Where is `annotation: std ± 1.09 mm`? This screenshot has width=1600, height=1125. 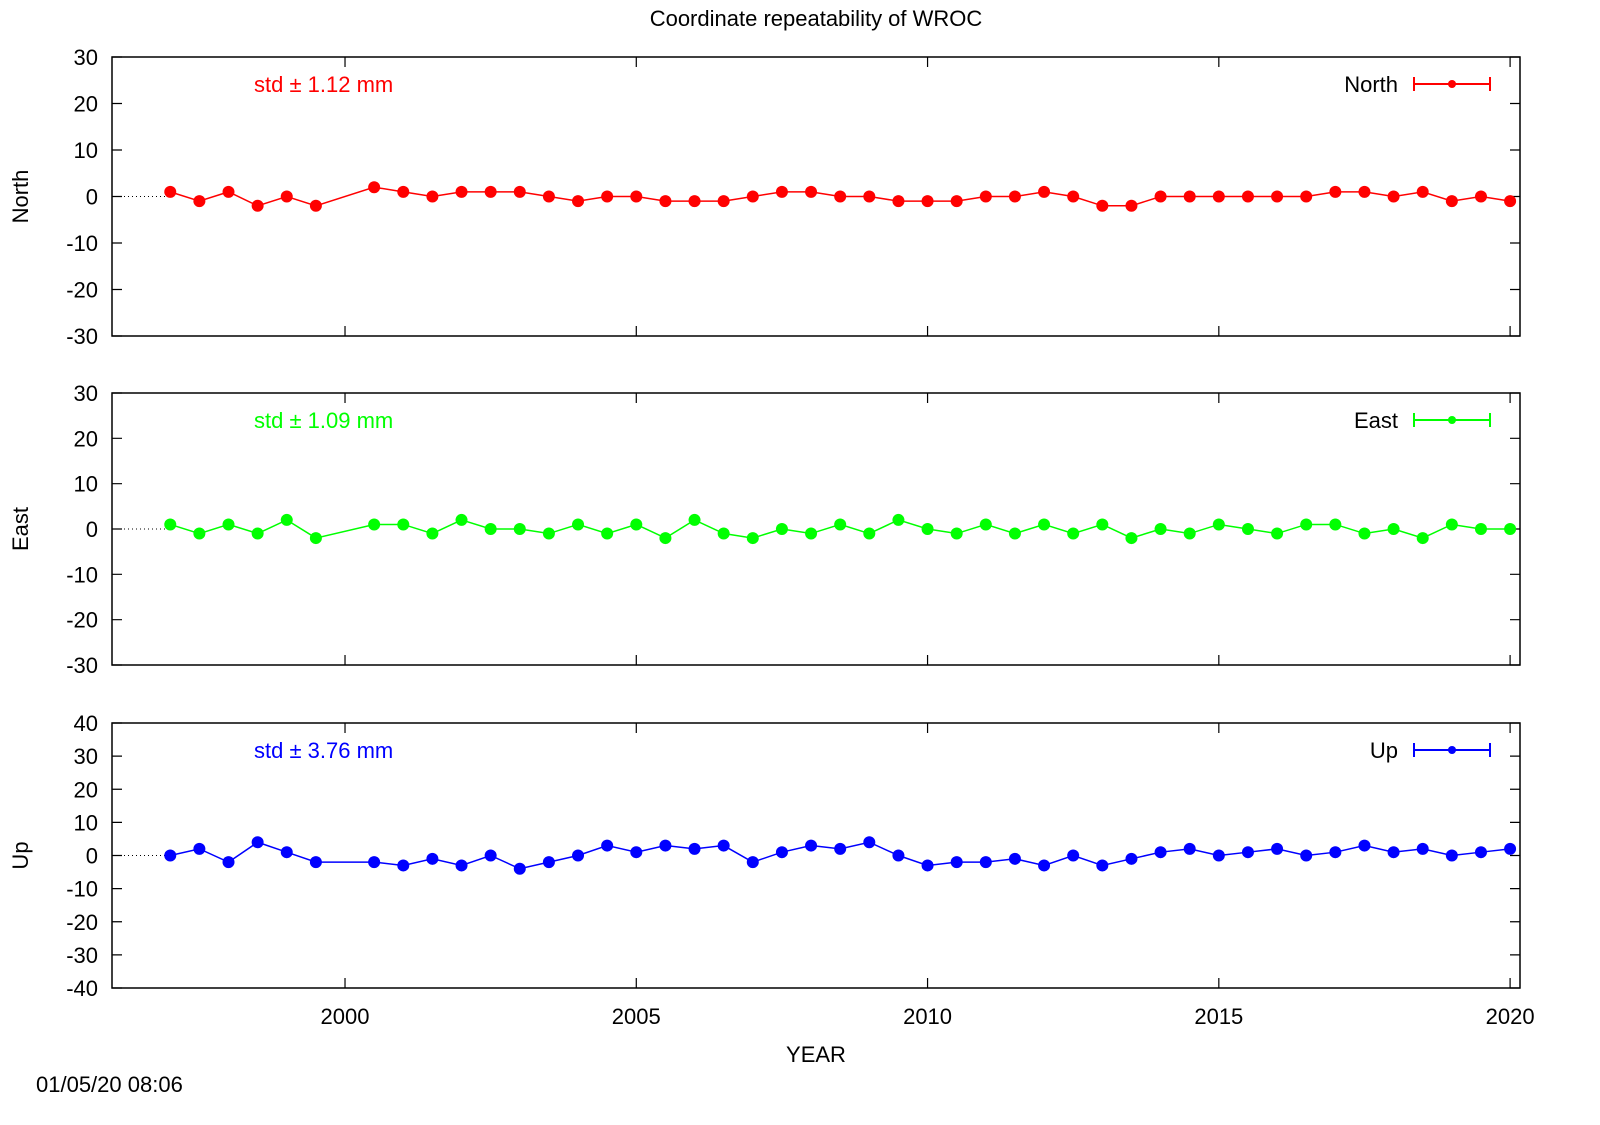
annotation: std ± 1.09 mm is located at coordinates (323, 420).